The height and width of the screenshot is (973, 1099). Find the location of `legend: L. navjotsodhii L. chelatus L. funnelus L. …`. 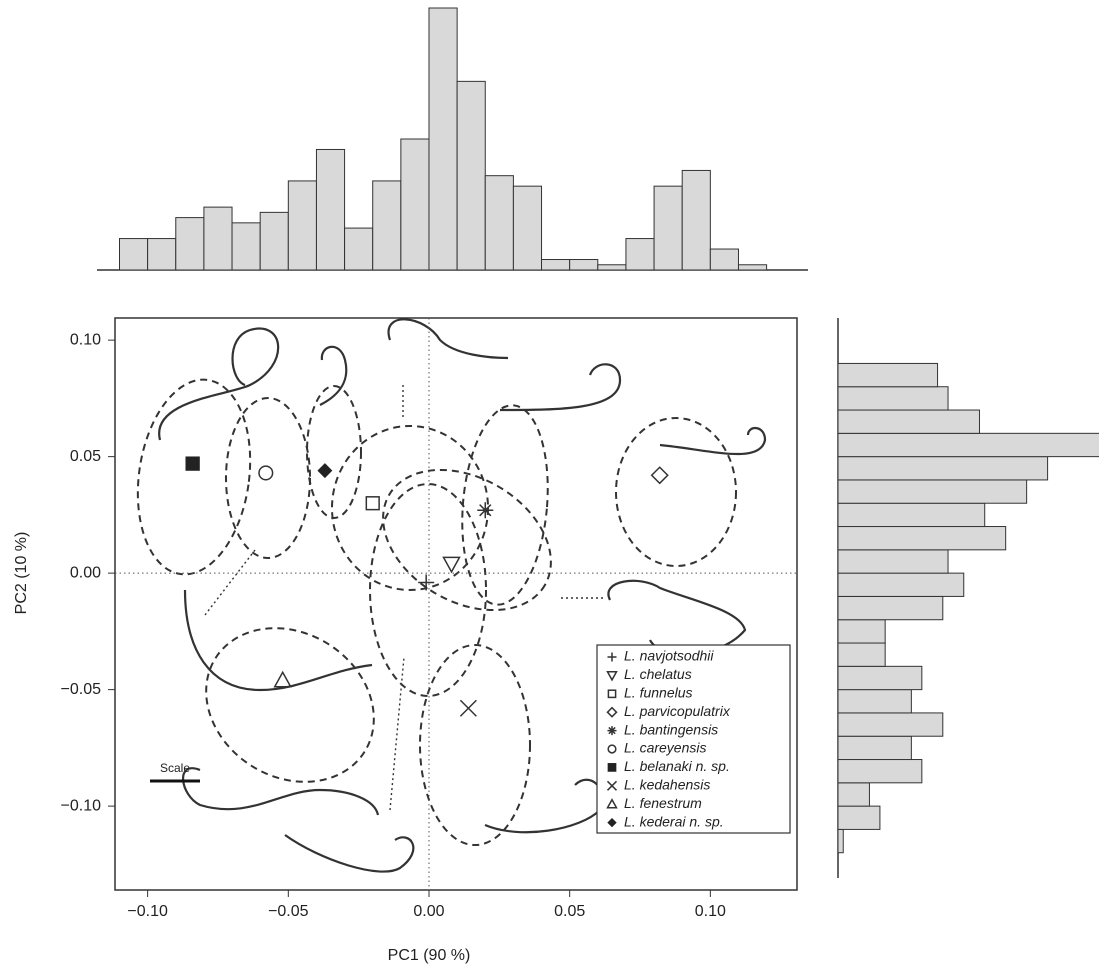

legend: L. navjotsodhii L. chelatus L. funnelus L. … is located at coordinates (668, 738).